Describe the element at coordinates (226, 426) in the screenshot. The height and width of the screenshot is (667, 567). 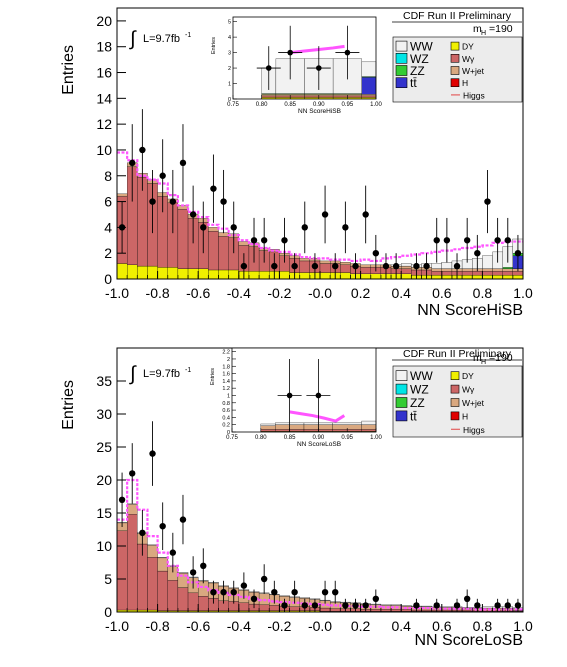
I see `losb-inset-y-tick-label: 0.2` at that location.